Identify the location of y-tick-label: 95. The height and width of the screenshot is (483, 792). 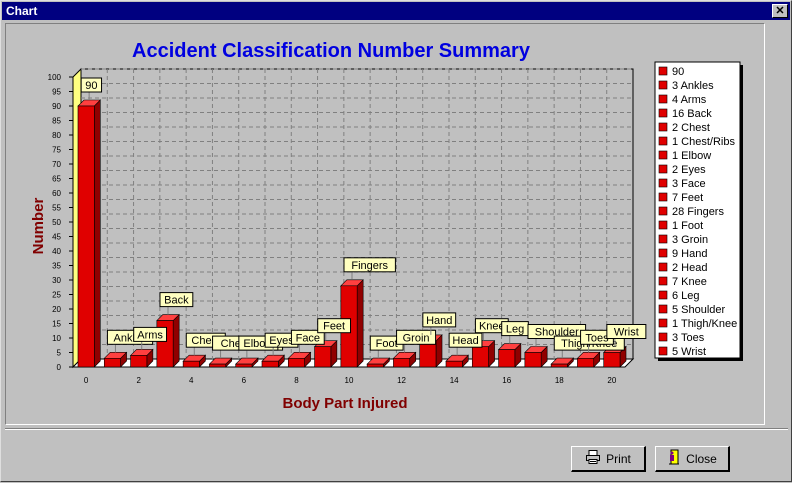
(56, 92).